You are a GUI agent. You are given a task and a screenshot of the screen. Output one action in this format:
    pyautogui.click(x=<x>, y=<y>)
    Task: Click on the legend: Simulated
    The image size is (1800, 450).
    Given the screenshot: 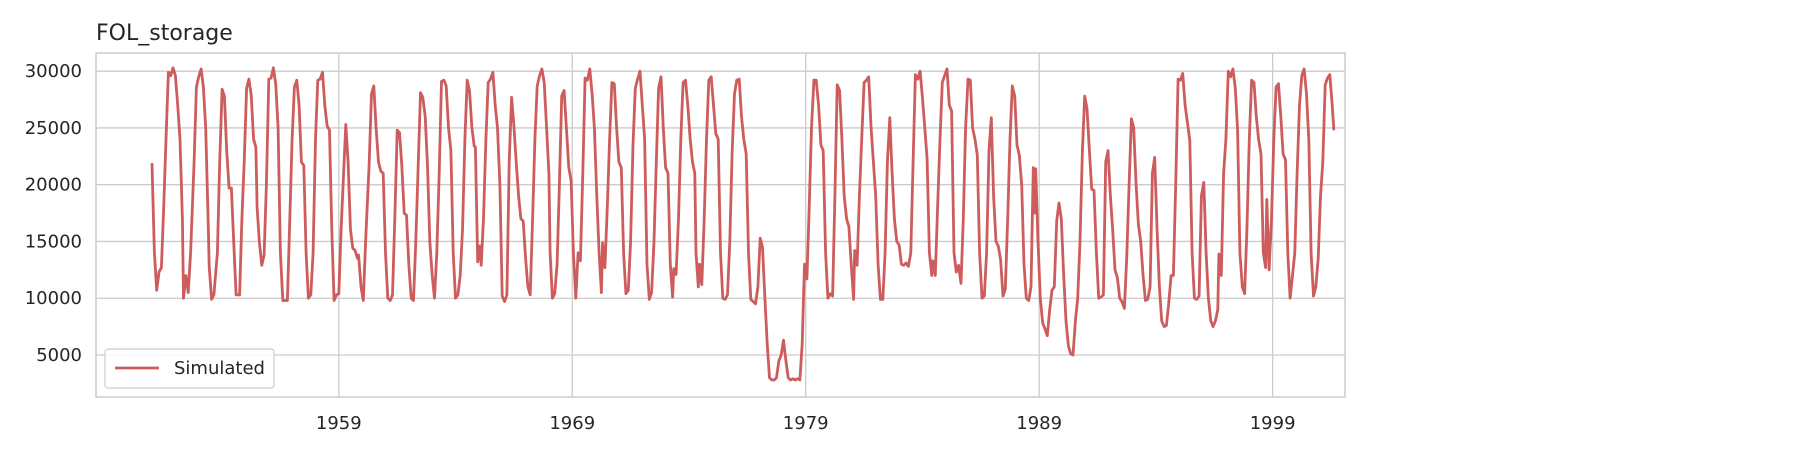 What is the action you would take?
    pyautogui.click(x=189, y=368)
    